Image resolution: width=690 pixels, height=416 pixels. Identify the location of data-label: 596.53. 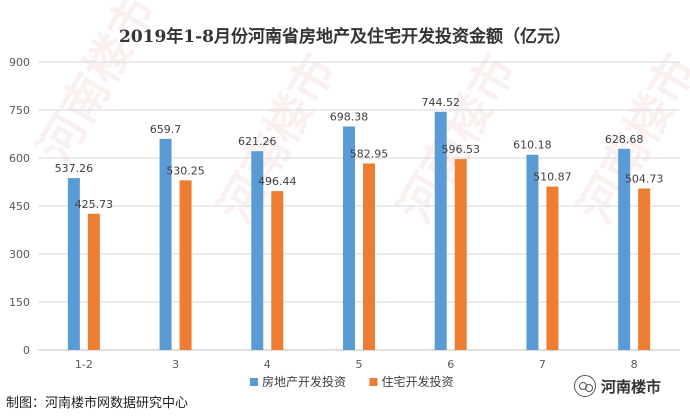
(460, 149).